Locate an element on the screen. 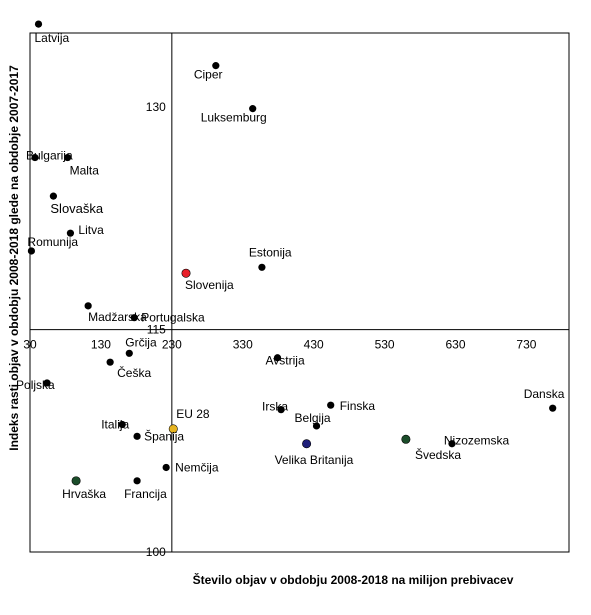  point-label: Španija is located at coordinates (164, 435).